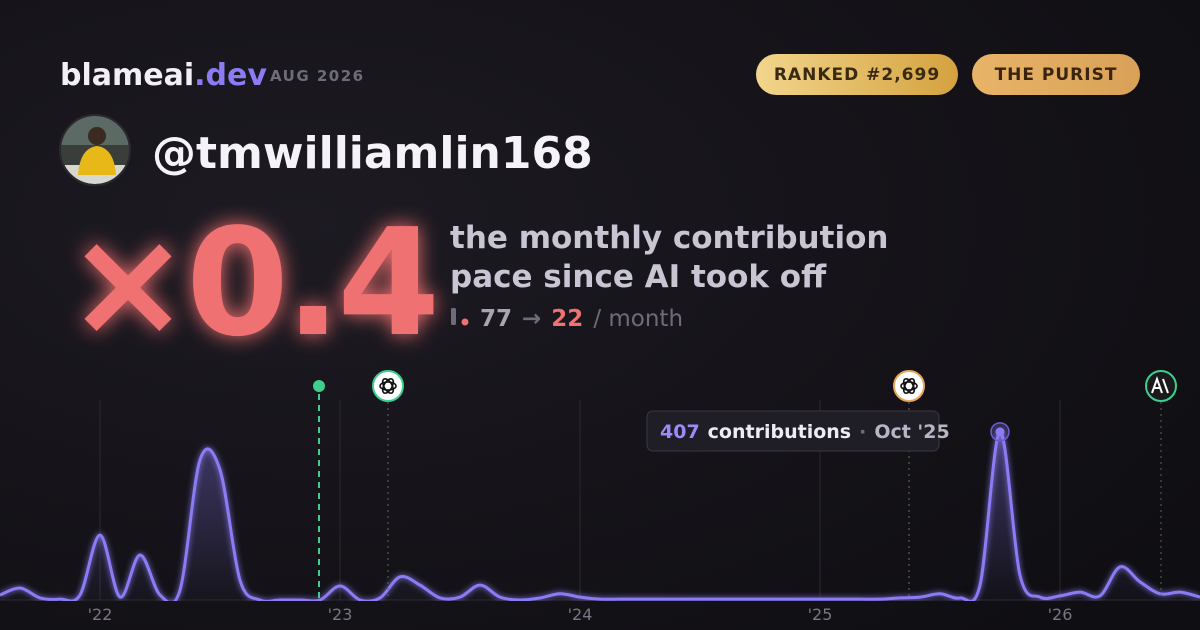  I want to click on username: @tmwilliamlin168, so click(372, 153).